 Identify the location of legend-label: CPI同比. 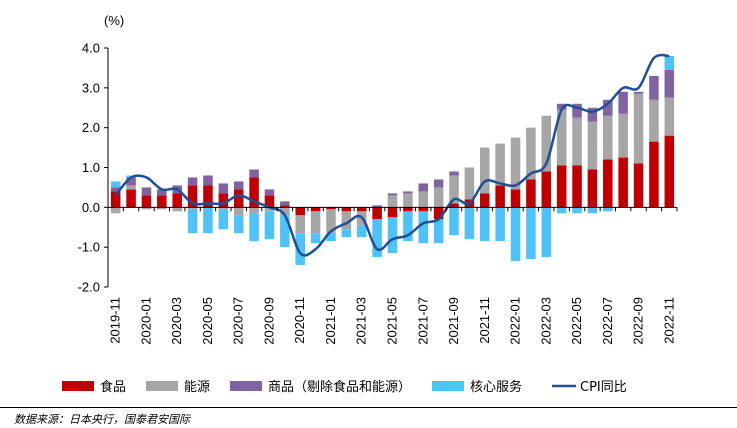
(603, 387).